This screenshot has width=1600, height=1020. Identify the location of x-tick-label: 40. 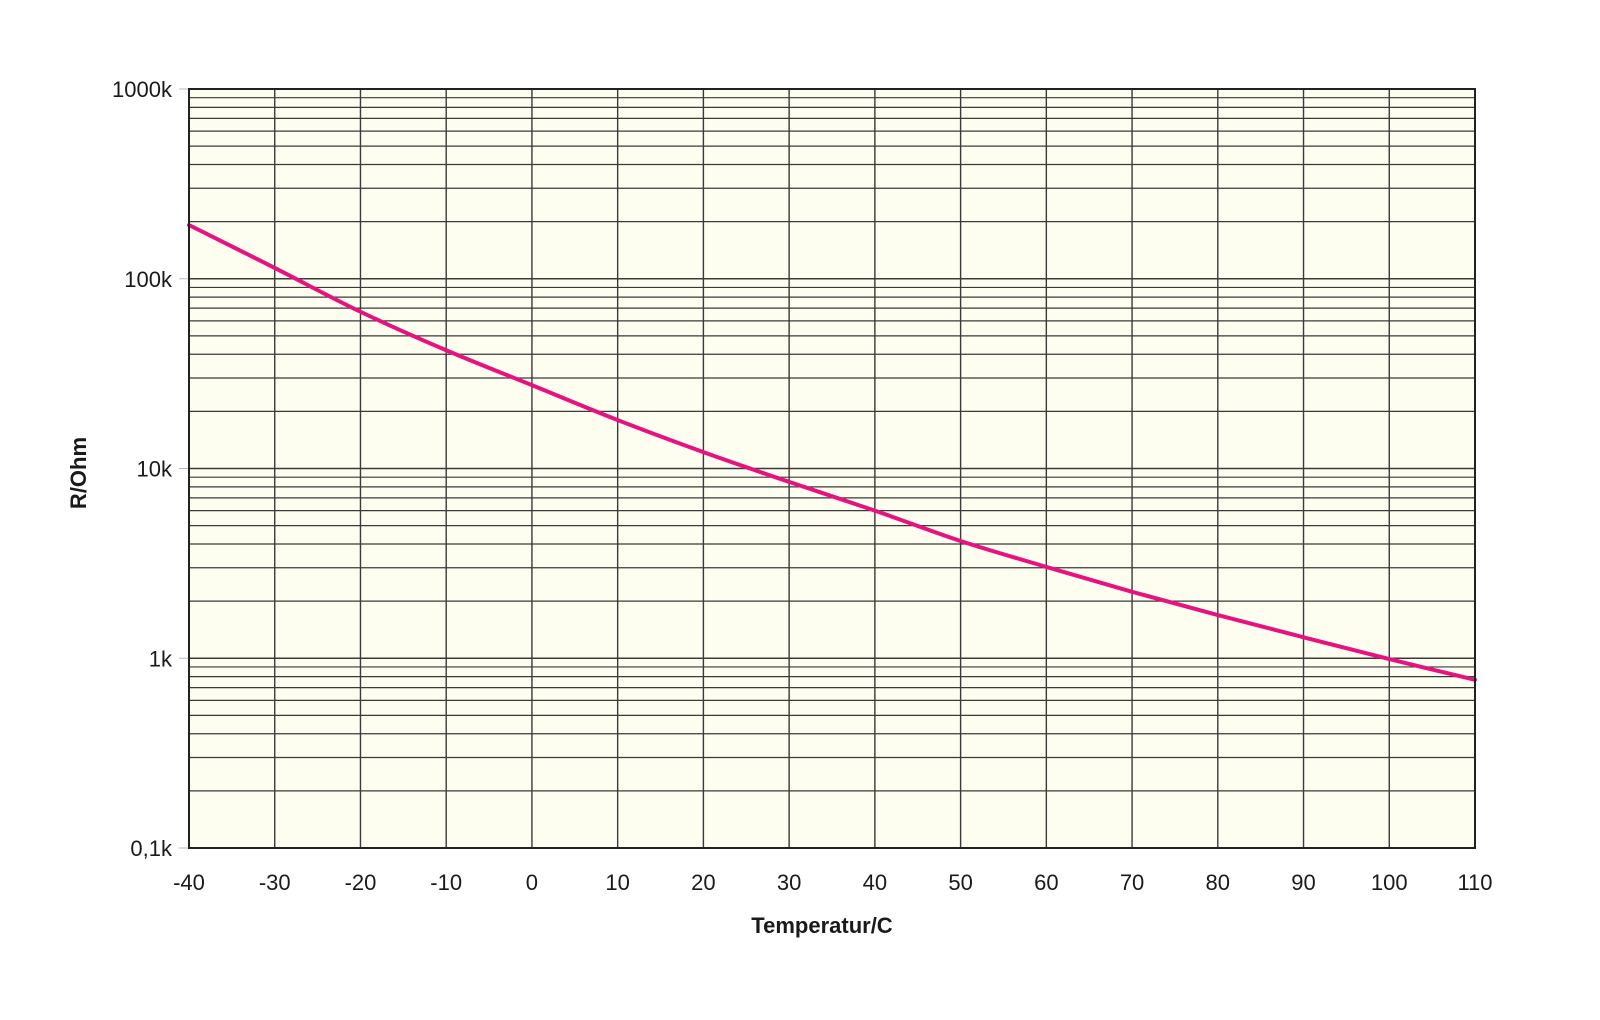
(875, 882).